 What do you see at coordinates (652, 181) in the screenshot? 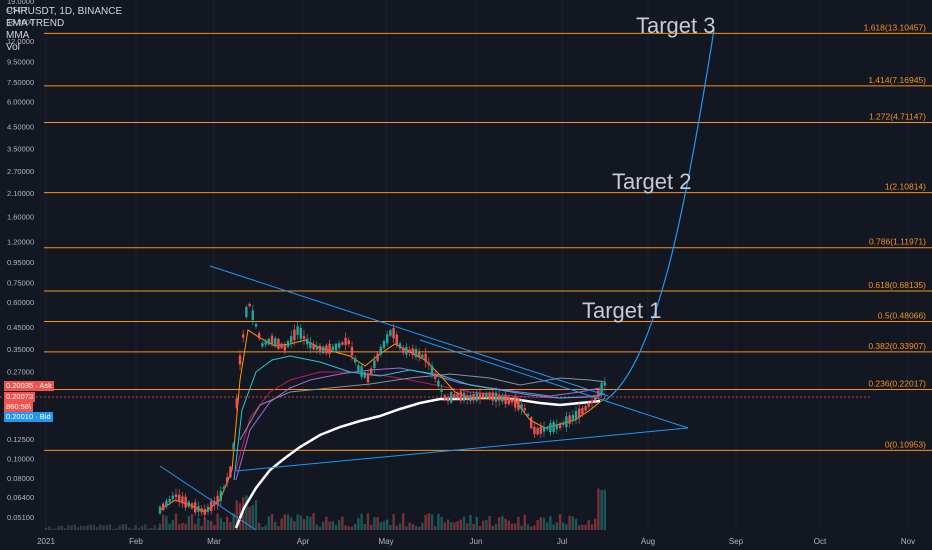
I see `target-2-label: Target 2` at bounding box center [652, 181].